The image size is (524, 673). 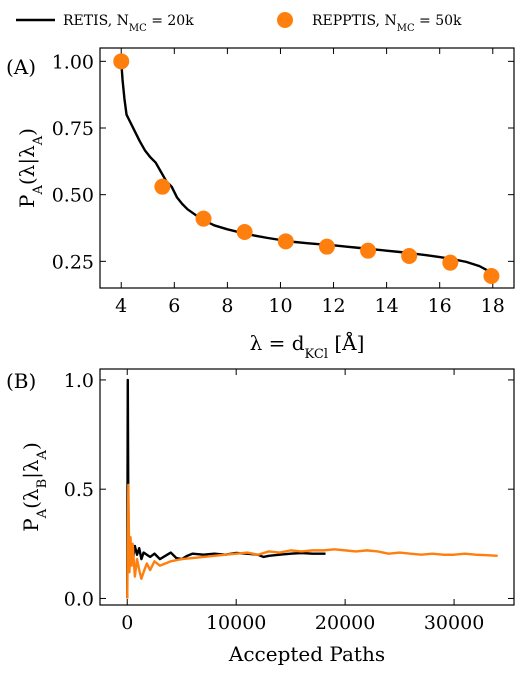 What do you see at coordinates (345, 623) in the screenshot?
I see `panel-b-xtick-label: 20000` at bounding box center [345, 623].